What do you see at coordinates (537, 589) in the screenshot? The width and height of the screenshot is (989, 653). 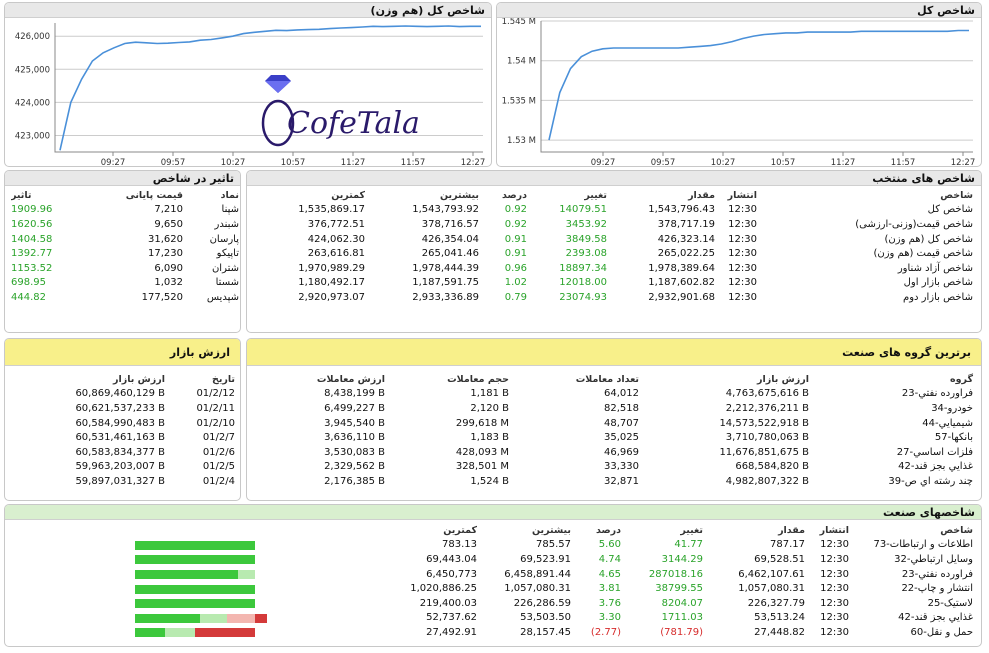 I see `industry-high: 1,057,080.31` at bounding box center [537, 589].